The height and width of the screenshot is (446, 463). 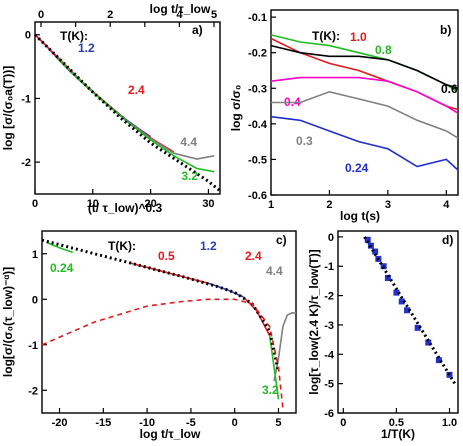 I want to click on panel-a-top-xtick-label: 0, so click(x=41, y=15).